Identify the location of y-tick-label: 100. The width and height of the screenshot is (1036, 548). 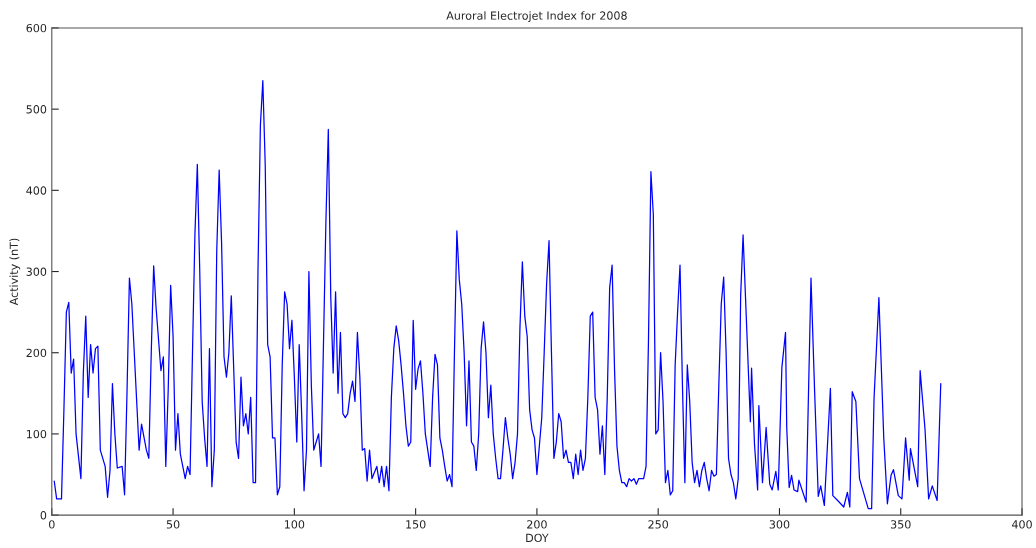
(36, 434).